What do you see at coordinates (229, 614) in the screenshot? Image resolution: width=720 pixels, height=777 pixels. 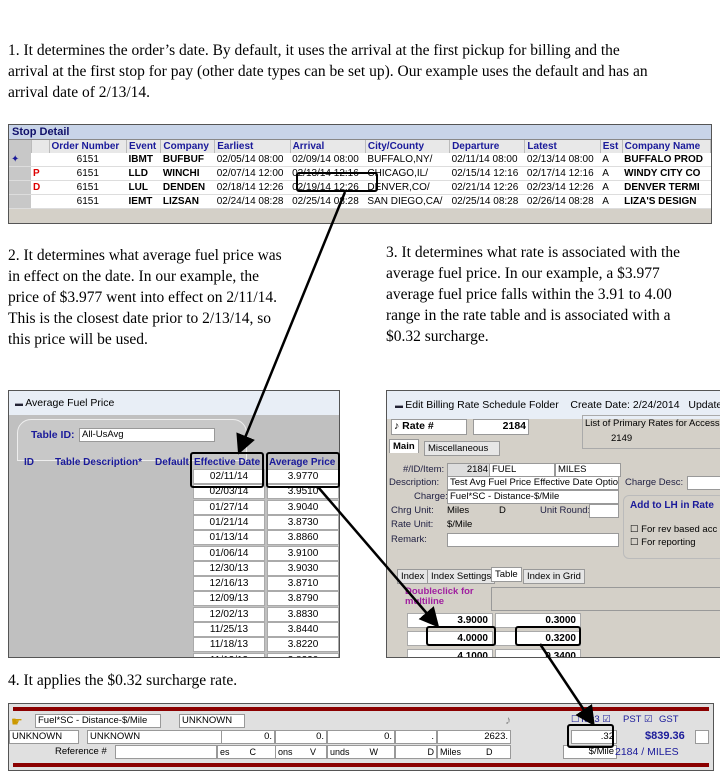 I see `effective-date-cell: 12/02/13` at bounding box center [229, 614].